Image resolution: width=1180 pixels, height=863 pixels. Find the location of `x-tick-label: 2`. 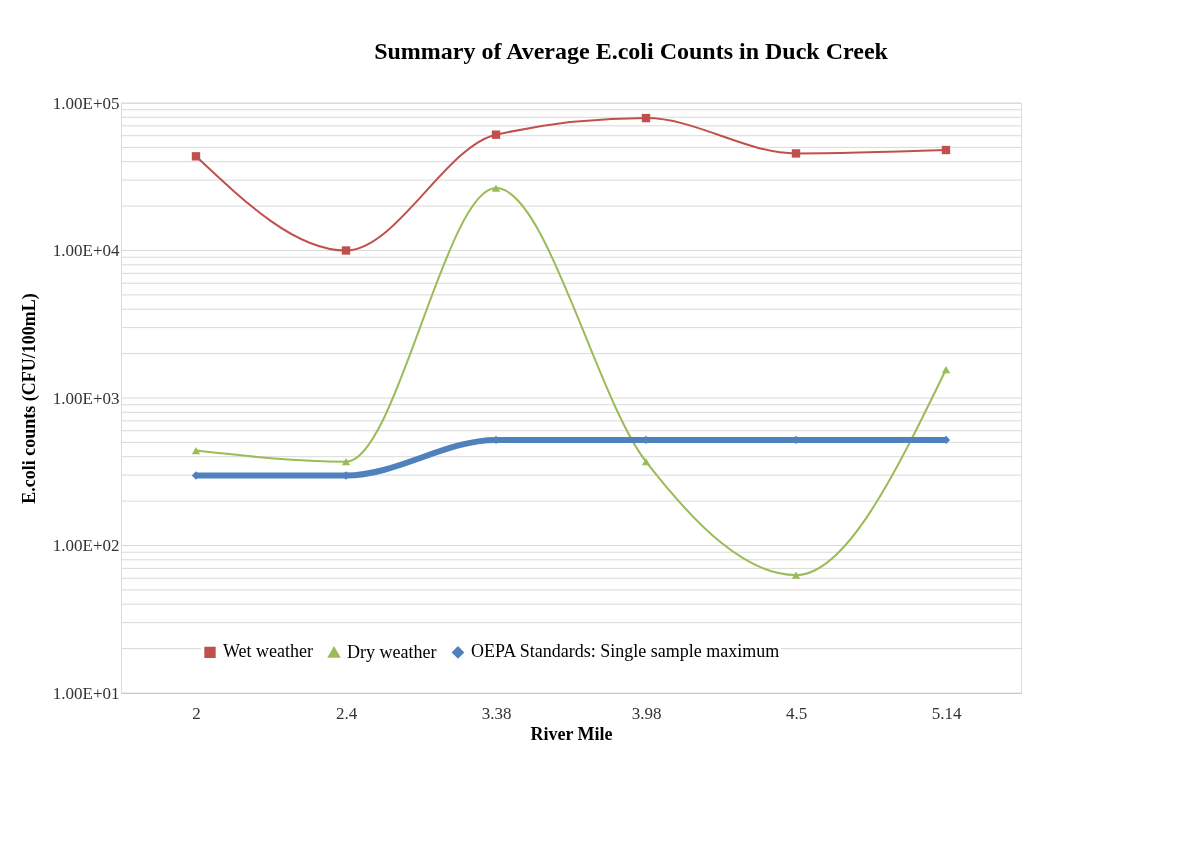

x-tick-label: 2 is located at coordinates (196, 713).